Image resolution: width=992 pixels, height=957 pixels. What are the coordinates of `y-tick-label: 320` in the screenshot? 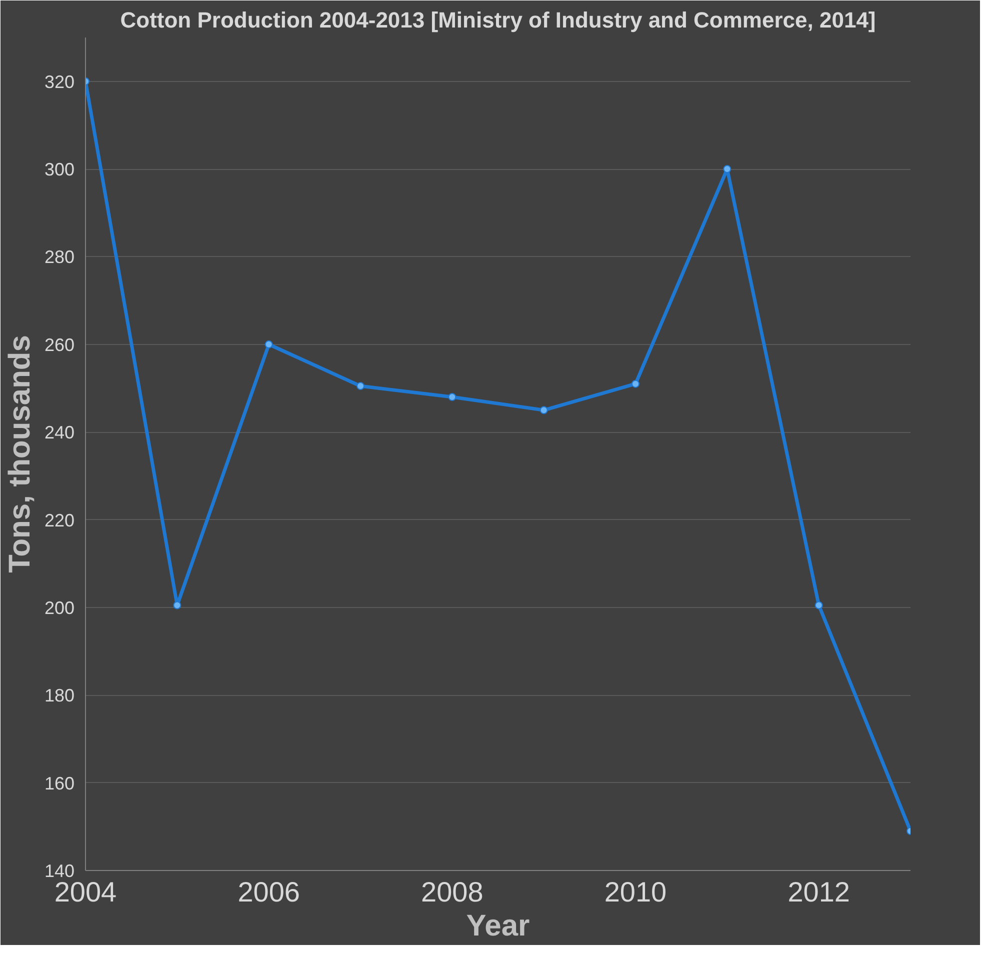 It's located at (59, 82).